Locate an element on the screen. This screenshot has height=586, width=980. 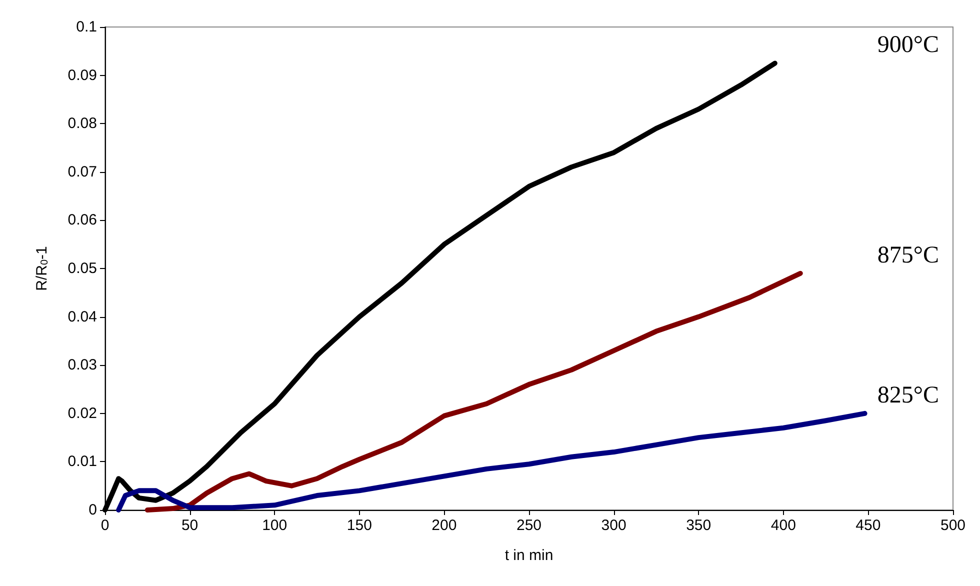
x-axis-title: t in min is located at coordinates (529, 555).